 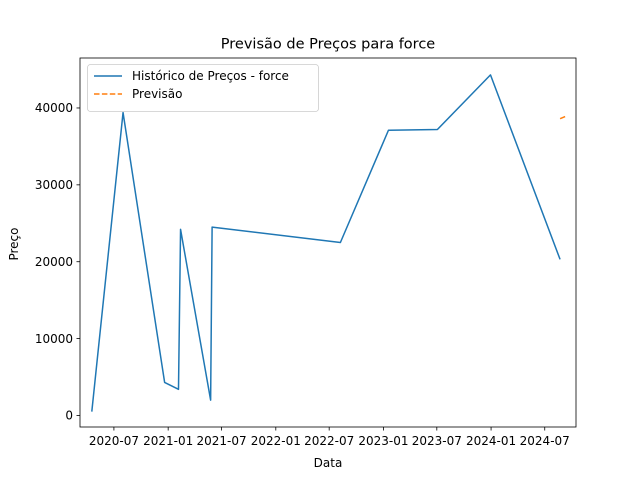 I want to click on x-axis-label: Data, so click(x=328, y=463).